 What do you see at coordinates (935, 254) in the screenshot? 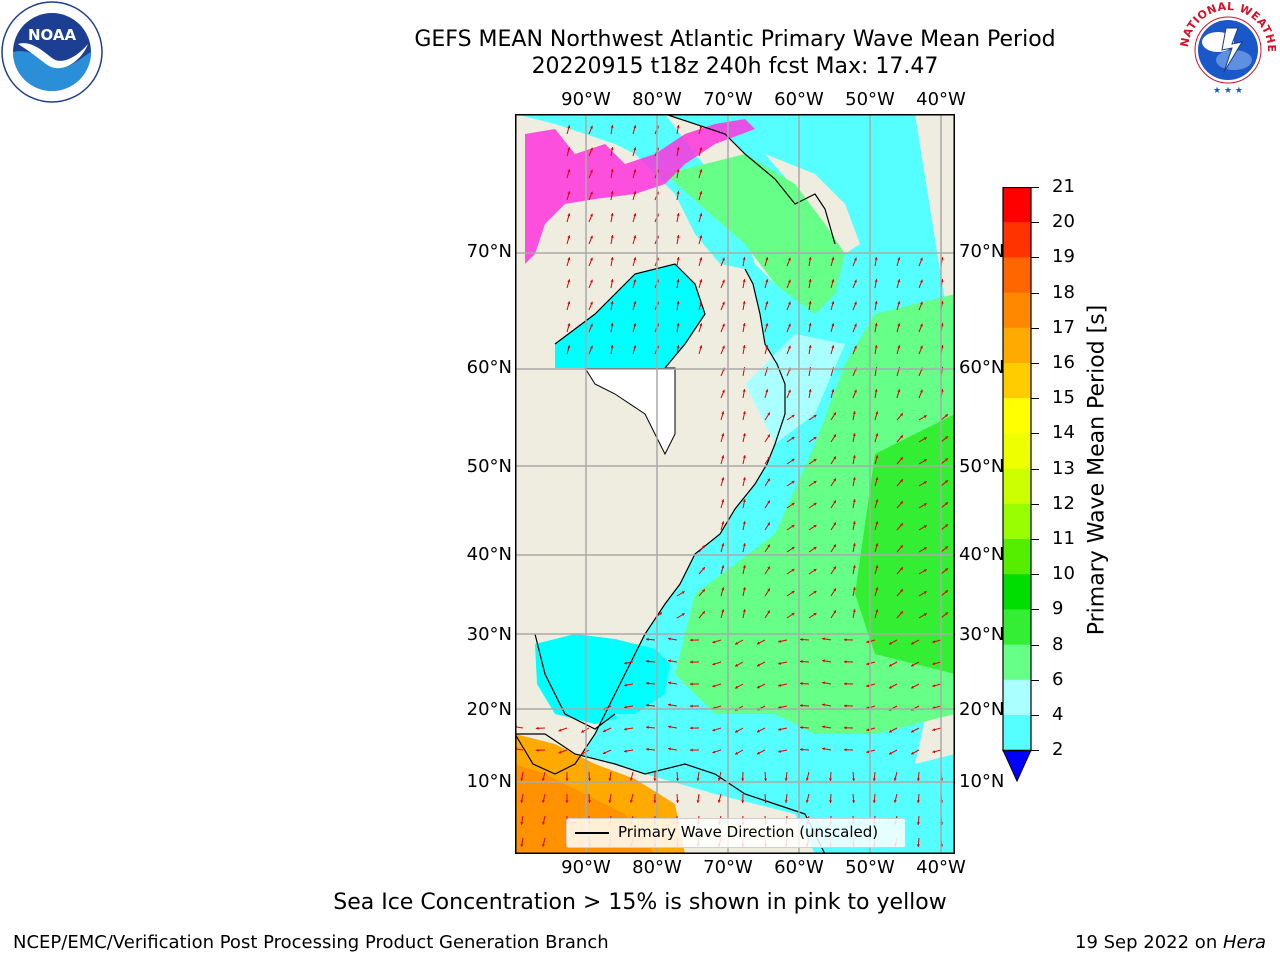
I see `land-europe` at bounding box center [935, 254].